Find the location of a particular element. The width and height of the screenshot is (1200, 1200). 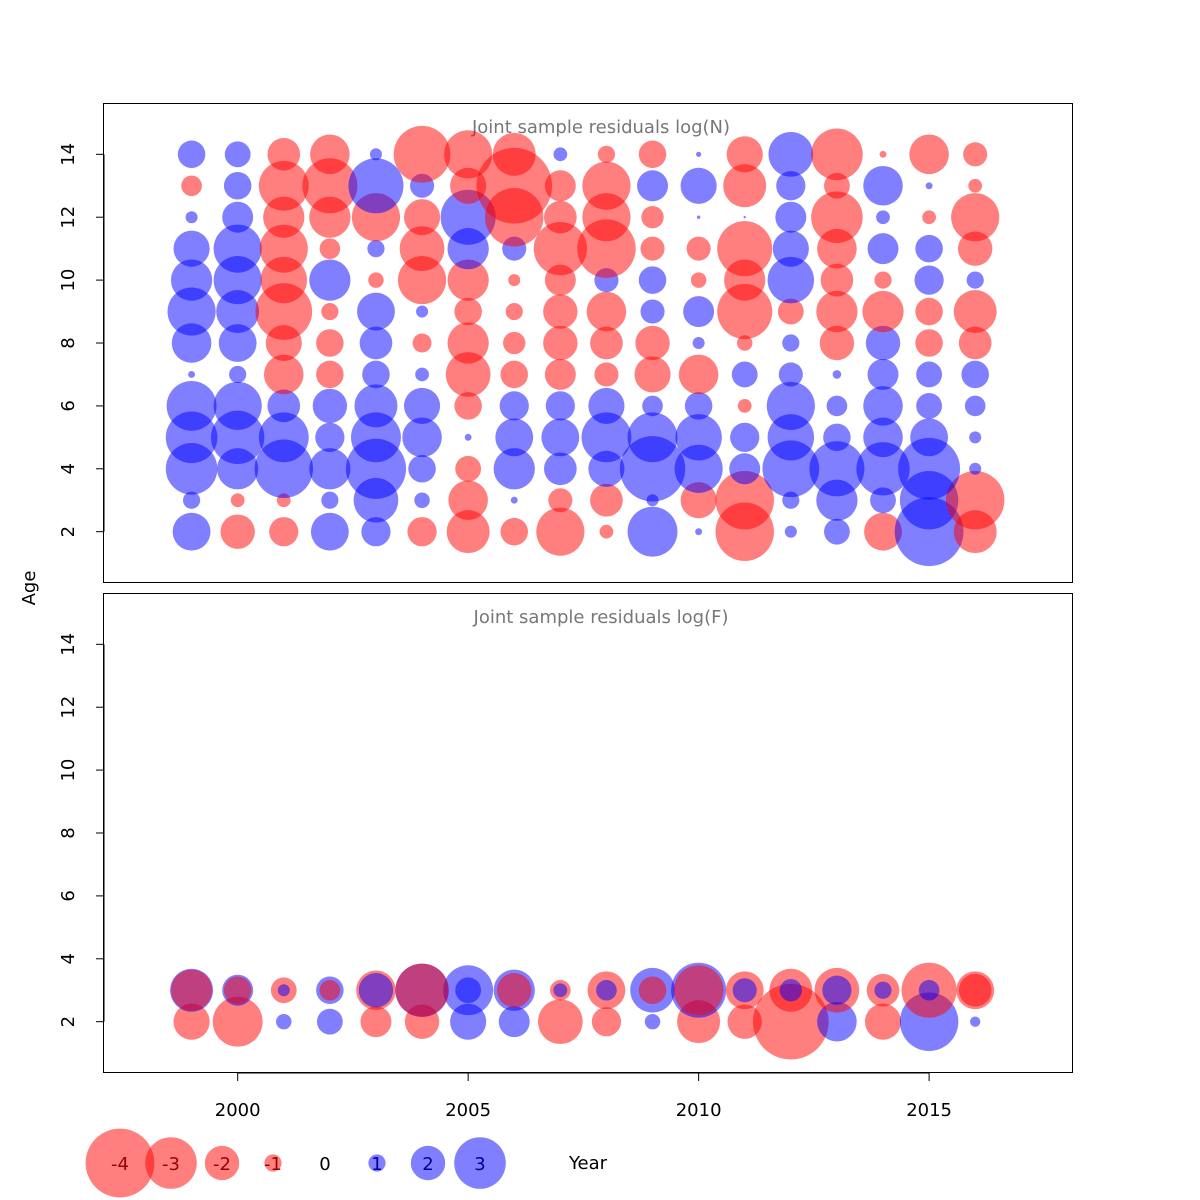

legend-label: 1 is located at coordinates (376, 1164).